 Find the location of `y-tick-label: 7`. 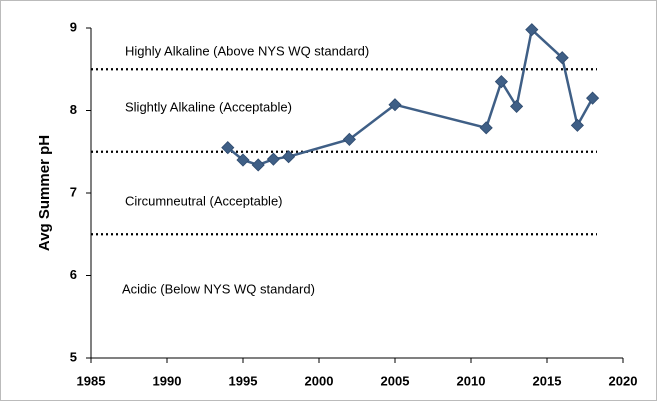

y-tick-label: 7 is located at coordinates (73, 191).